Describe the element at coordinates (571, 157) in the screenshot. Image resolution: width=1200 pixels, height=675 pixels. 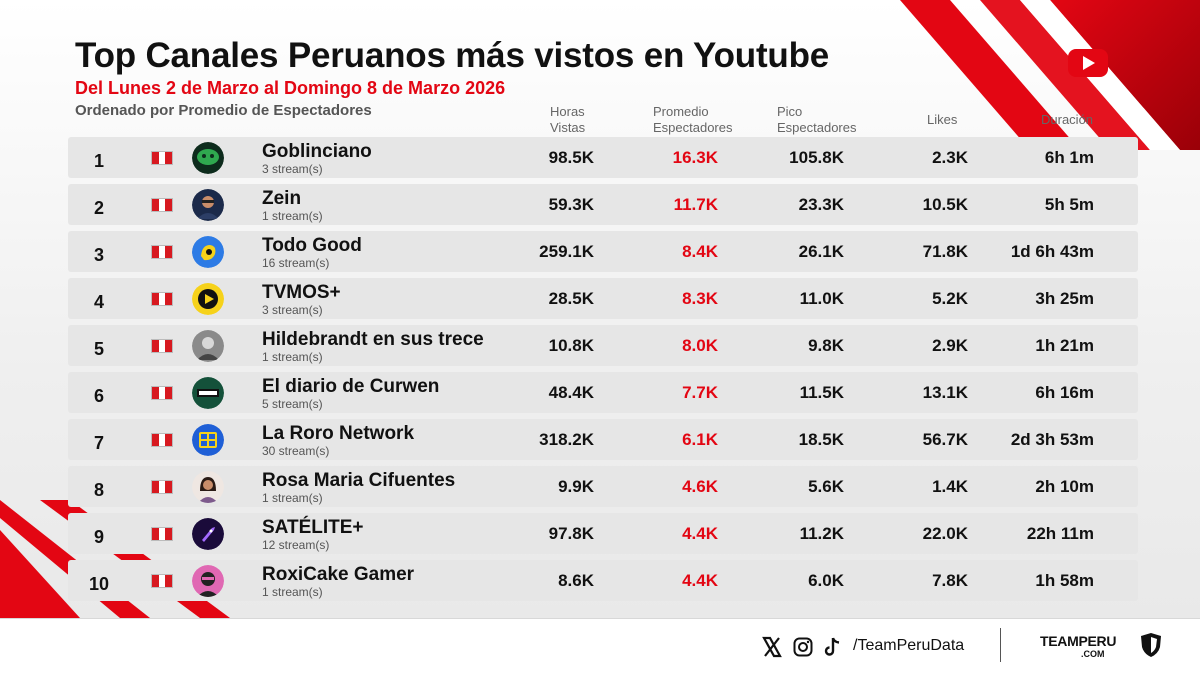
I see `horas-vistas-value: 98.5K` at that location.